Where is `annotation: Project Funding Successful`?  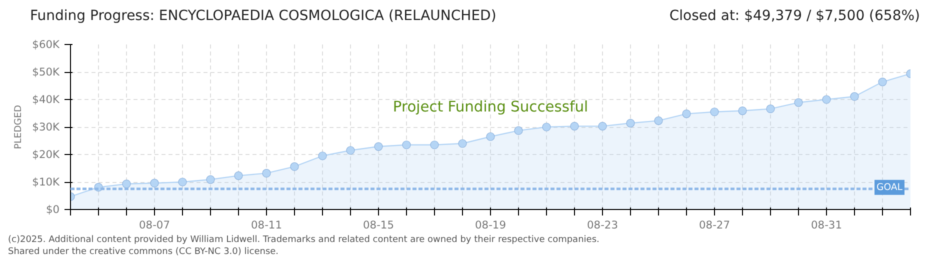
annotation: Project Funding Successful is located at coordinates (490, 107).